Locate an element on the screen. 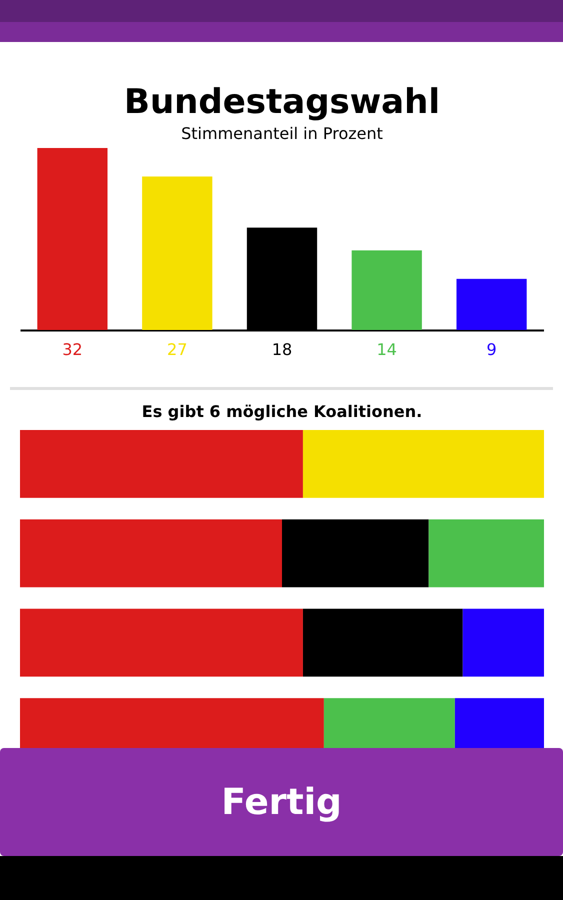 The image size is (563, 900). data-label: 32 is located at coordinates (72, 349).